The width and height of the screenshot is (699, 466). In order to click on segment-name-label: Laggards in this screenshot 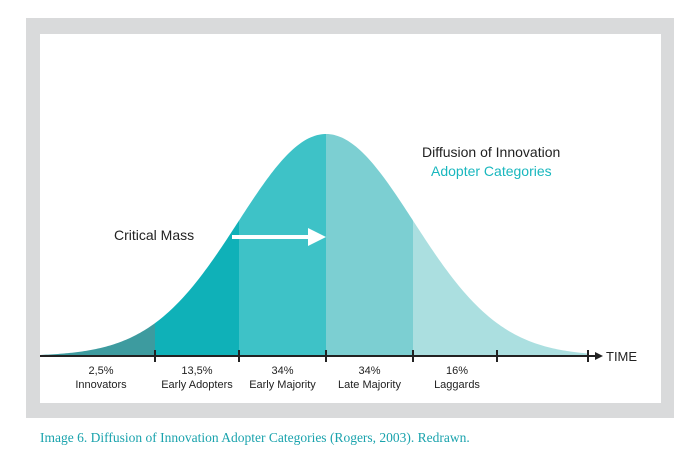, I will do `click(457, 385)`.